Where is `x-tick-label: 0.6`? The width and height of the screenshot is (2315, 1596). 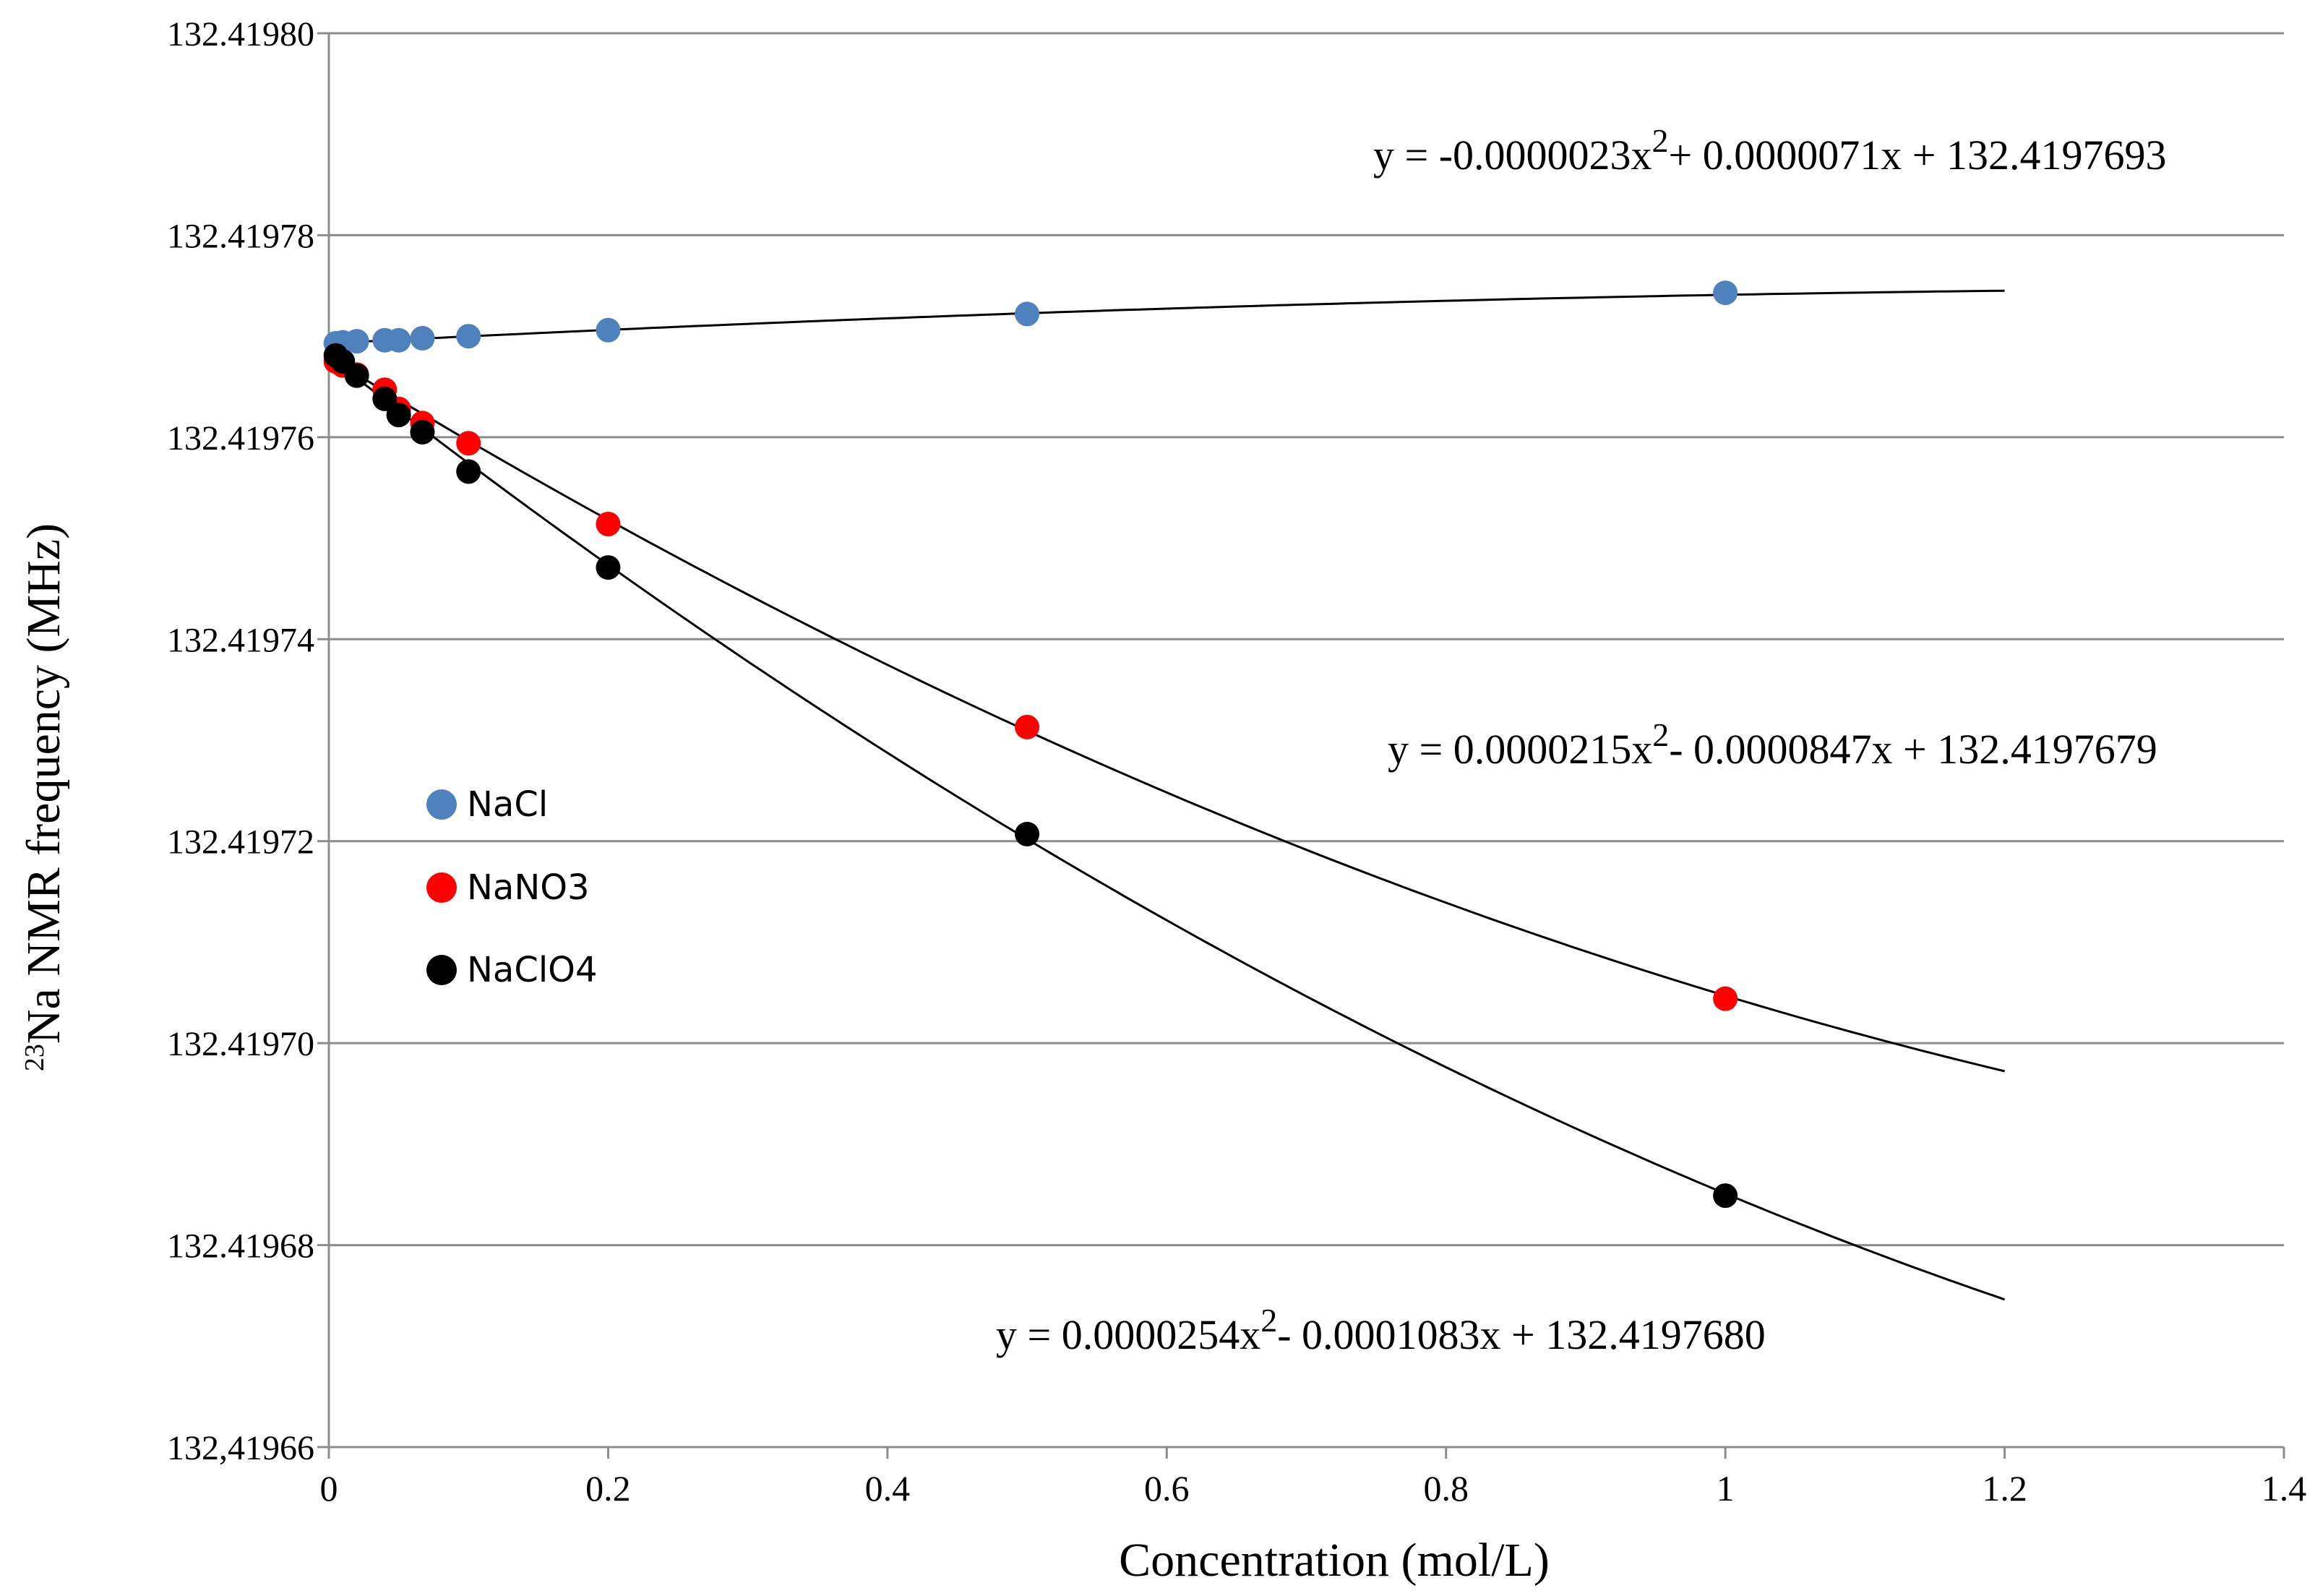 x-tick-label: 0.6 is located at coordinates (1167, 1488).